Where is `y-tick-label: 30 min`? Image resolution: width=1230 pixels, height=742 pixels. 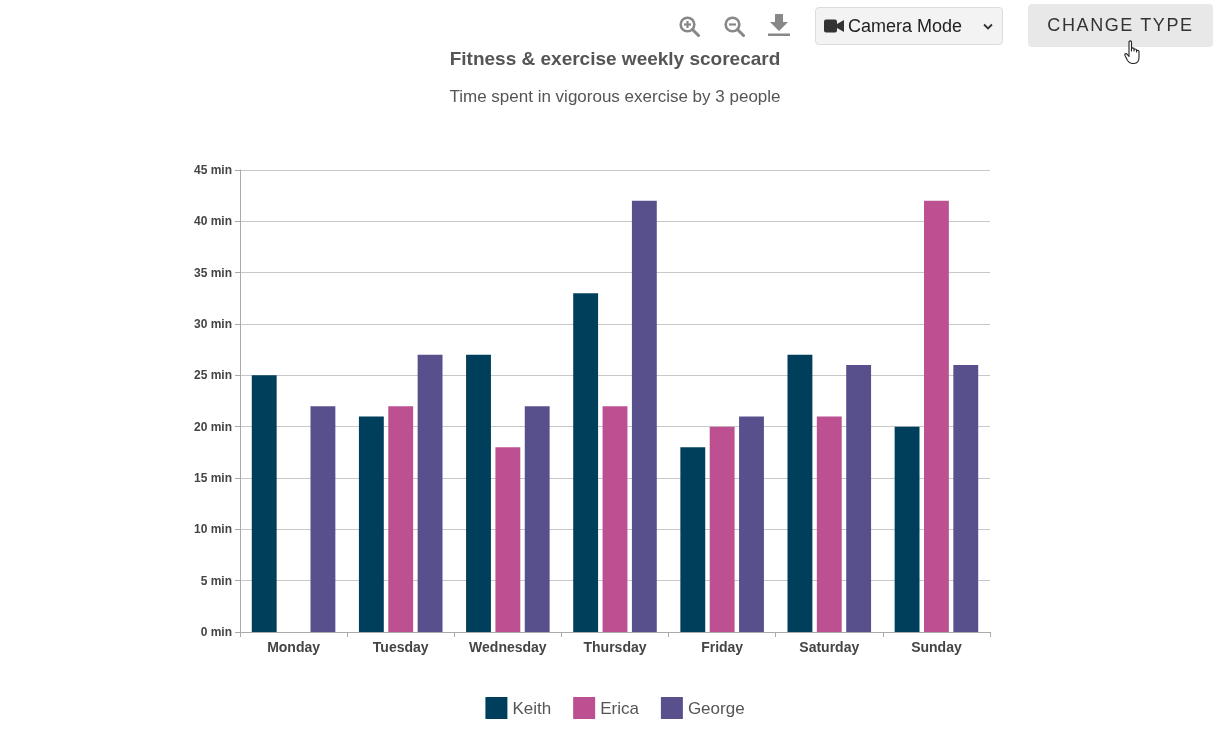
y-tick-label: 30 min is located at coordinates (212, 324).